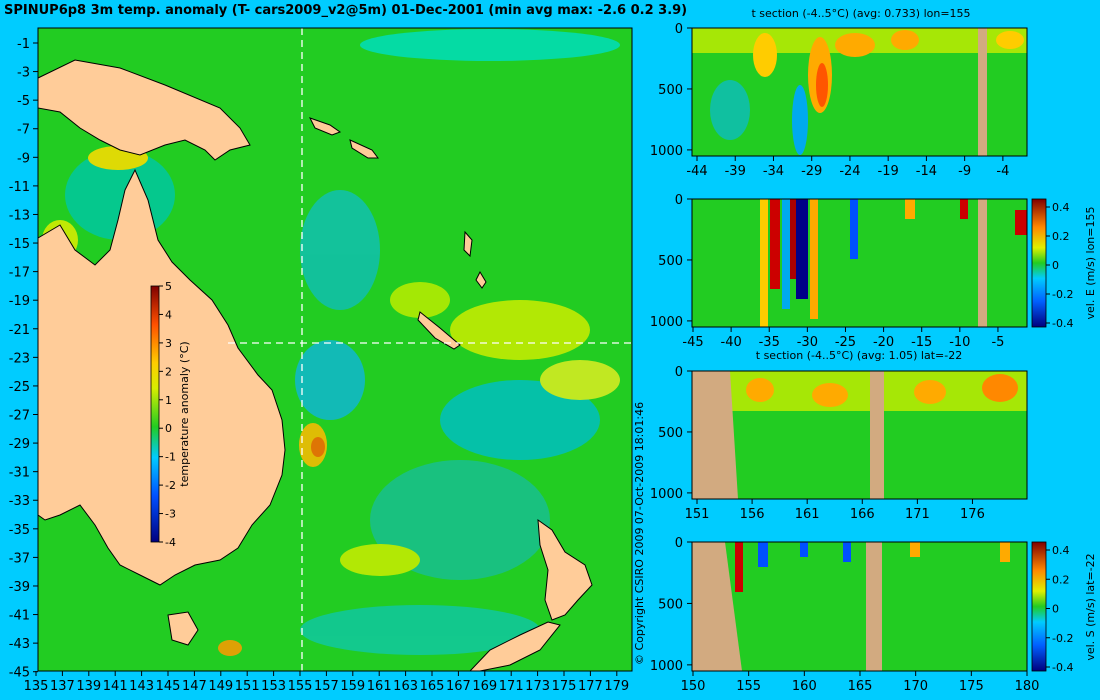  I want to click on section-1-x-tick-label: -29, so click(811, 171).